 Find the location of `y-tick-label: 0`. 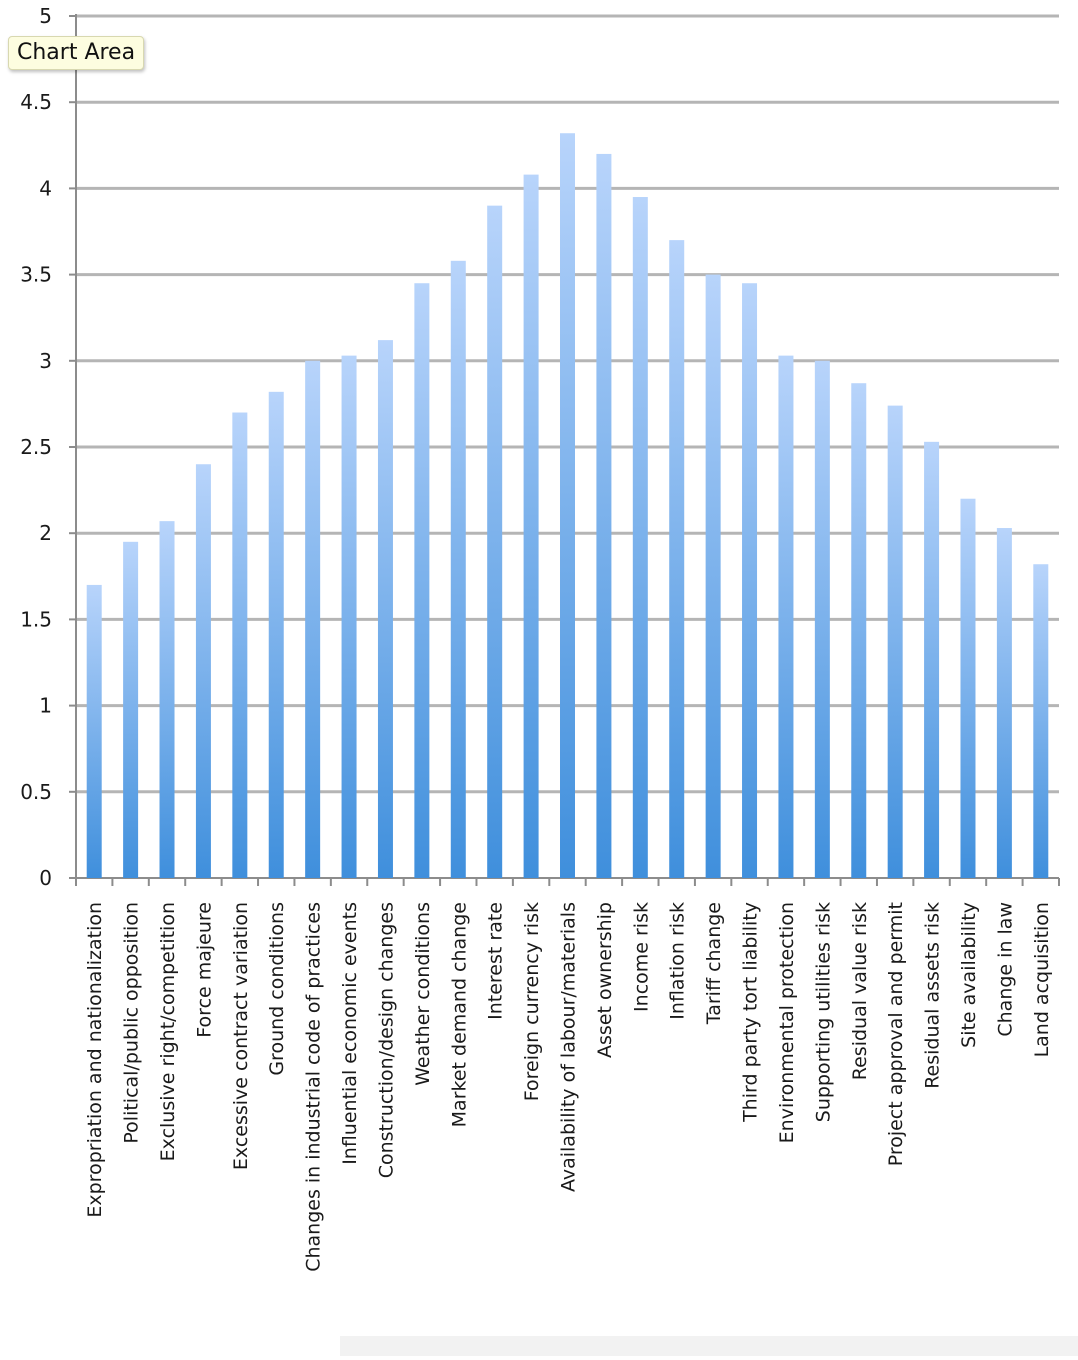

y-tick-label: 0 is located at coordinates (45, 878).